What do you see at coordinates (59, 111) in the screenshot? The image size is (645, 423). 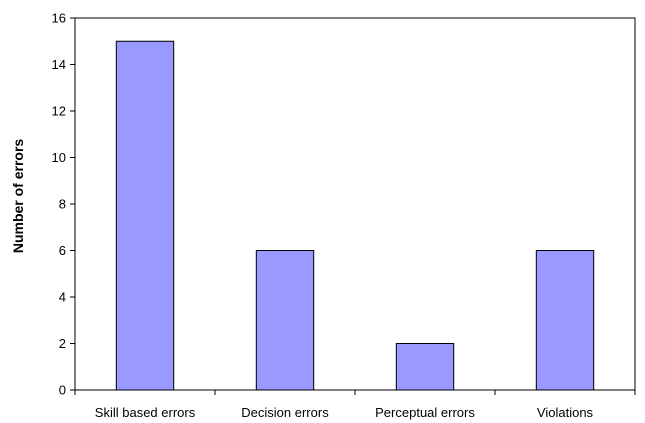 I see `y-tick-label: 12` at bounding box center [59, 111].